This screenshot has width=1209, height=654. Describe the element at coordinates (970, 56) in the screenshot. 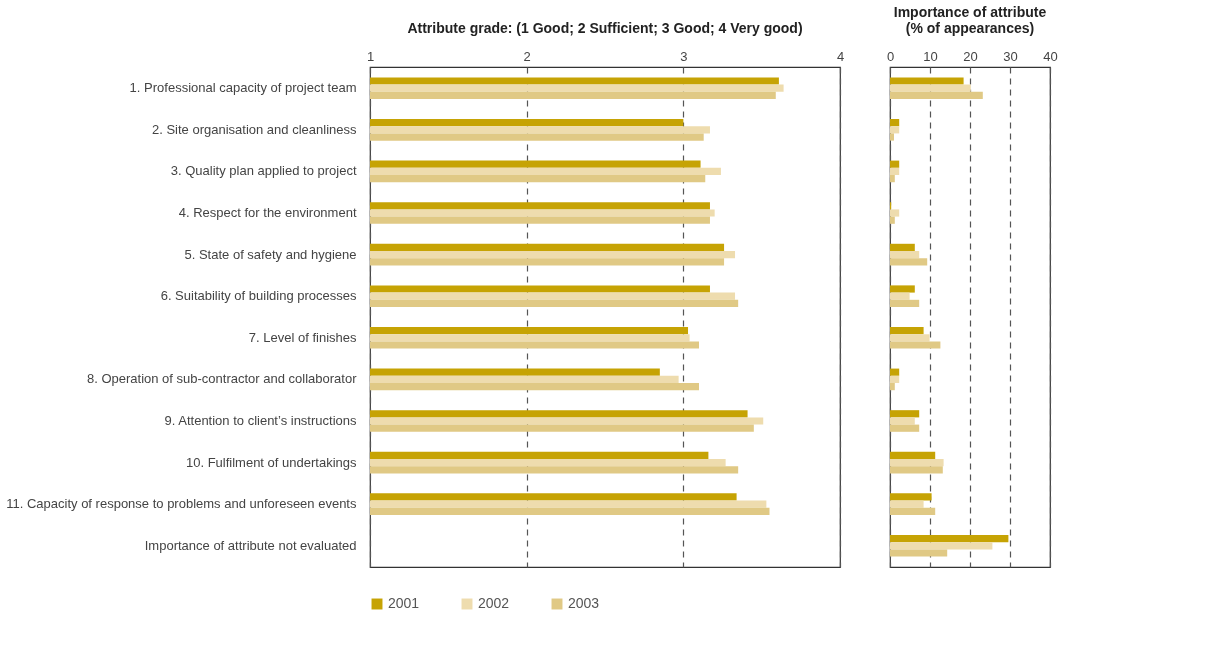

I see `x-tick-label: 20` at that location.